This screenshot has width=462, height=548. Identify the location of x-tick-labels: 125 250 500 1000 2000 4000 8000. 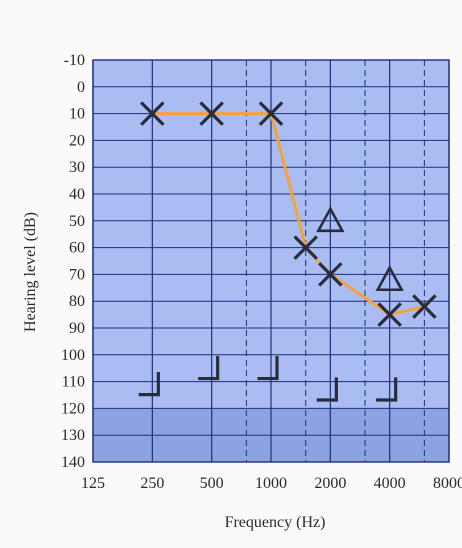
(271, 483).